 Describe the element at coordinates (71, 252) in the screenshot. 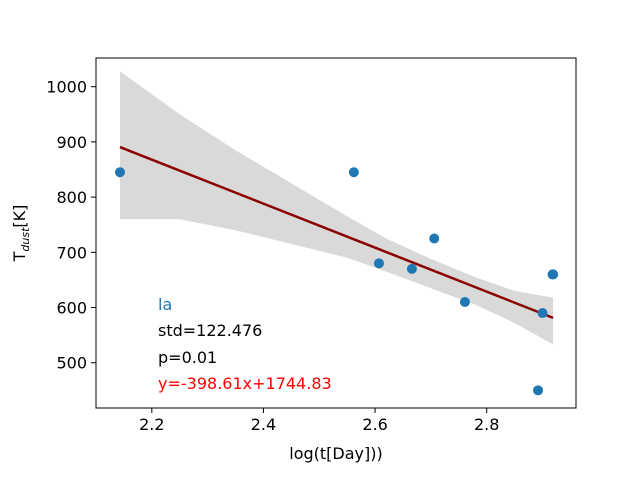

I see `y-tick-label: 700` at that location.